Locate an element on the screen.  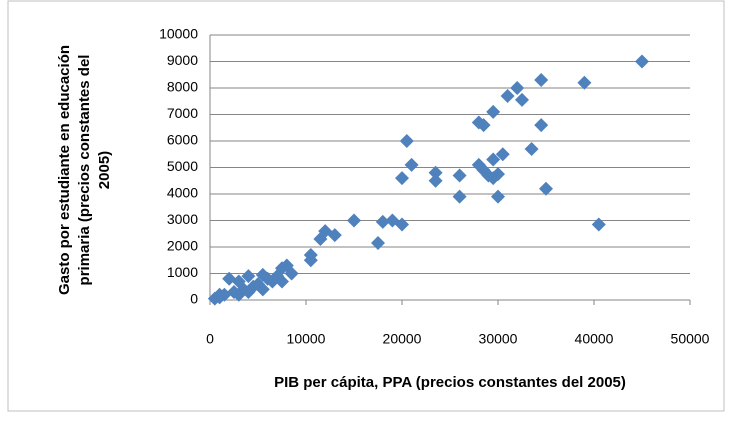
y-tick-label: 5000 is located at coordinates (182, 166).